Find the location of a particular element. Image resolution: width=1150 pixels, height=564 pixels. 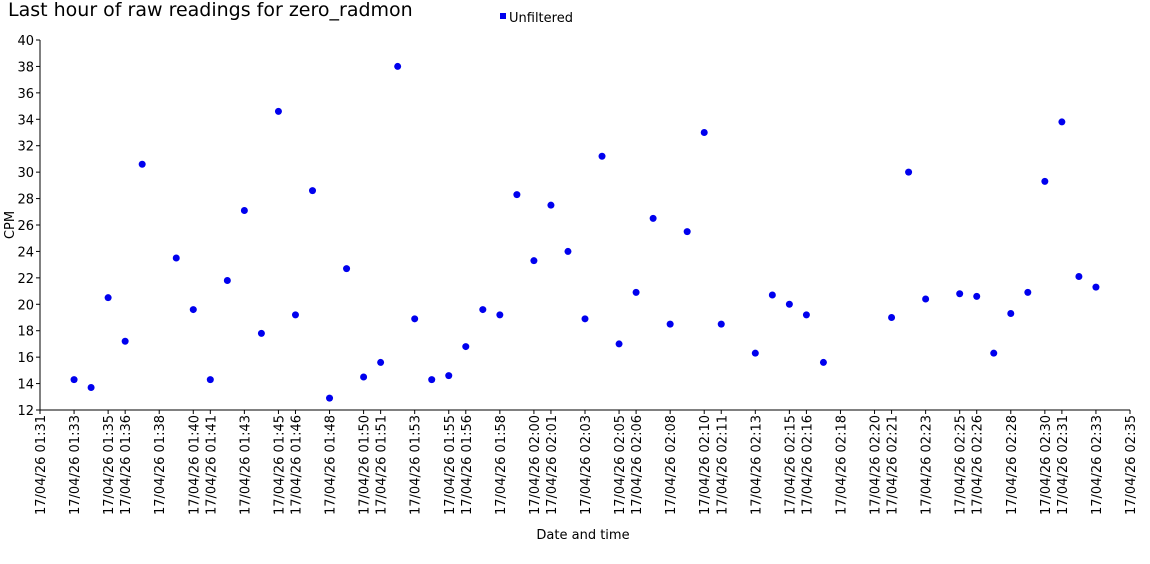

x-tick-label: 17/04/26 02:23 is located at coordinates (927, 465).